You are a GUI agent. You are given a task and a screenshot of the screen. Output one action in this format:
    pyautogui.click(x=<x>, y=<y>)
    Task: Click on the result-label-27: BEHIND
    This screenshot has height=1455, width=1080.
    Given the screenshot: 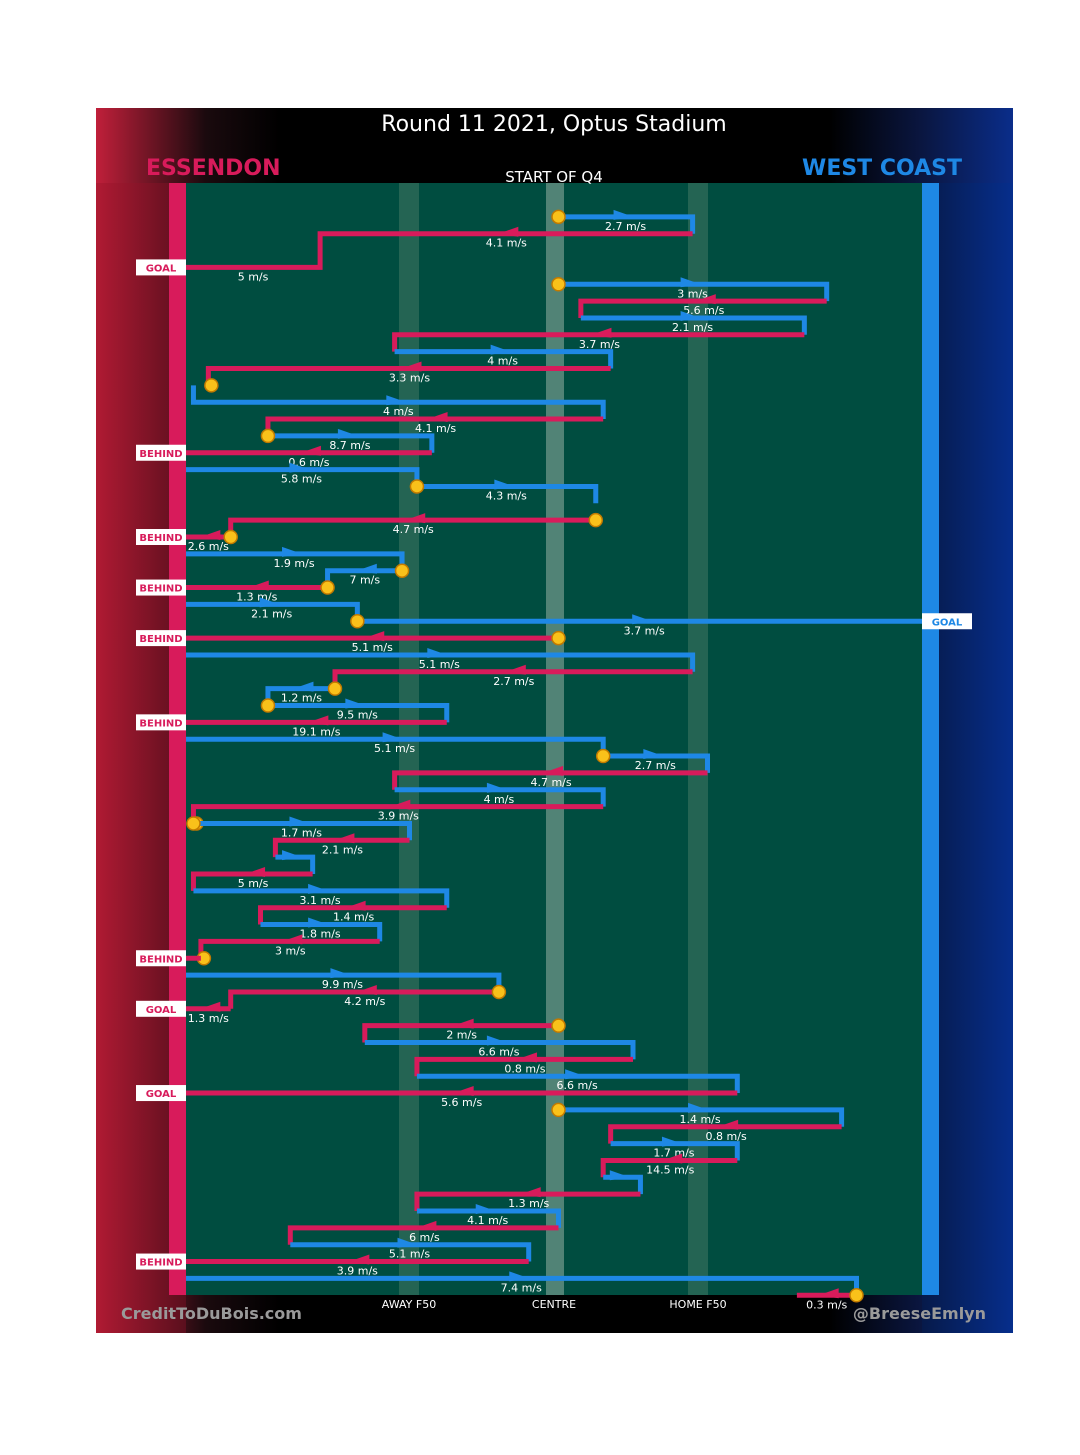 What is the action you would take?
    pyautogui.click(x=160, y=723)
    